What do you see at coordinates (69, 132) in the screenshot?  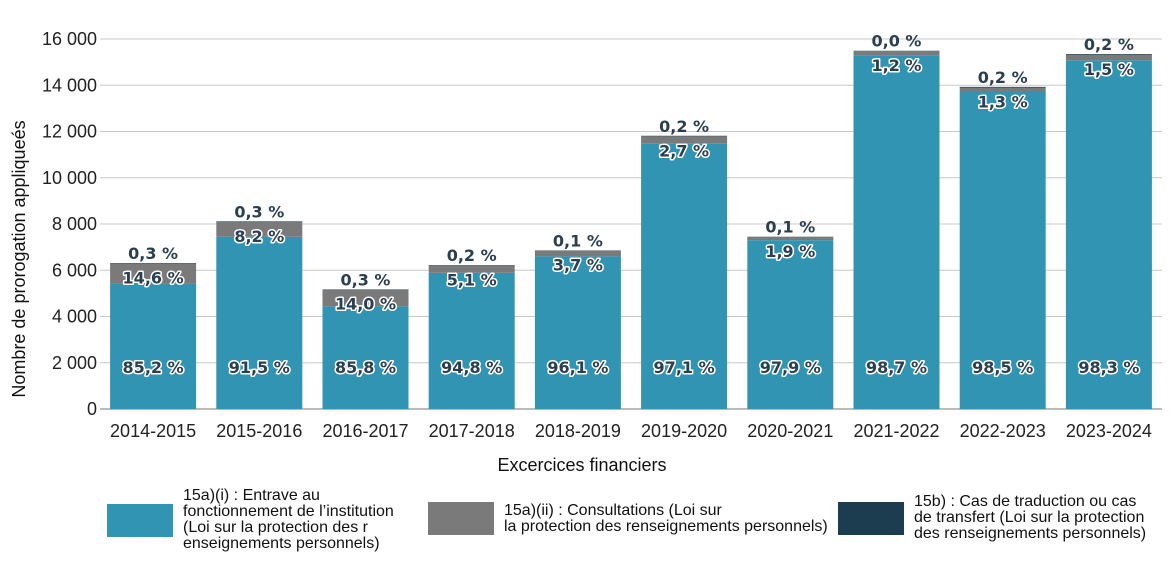 I see `y-tick-label: 12 000` at bounding box center [69, 132].